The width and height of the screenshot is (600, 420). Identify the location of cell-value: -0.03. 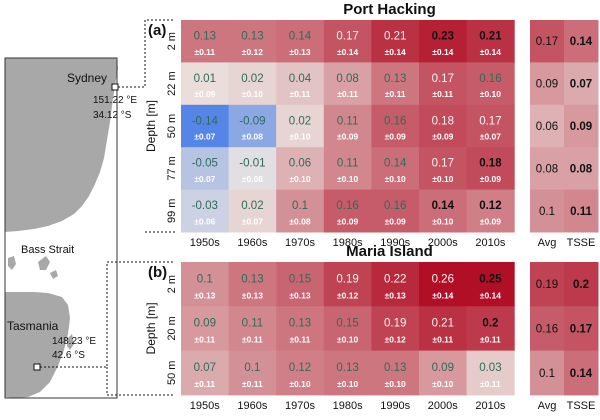
(205, 206).